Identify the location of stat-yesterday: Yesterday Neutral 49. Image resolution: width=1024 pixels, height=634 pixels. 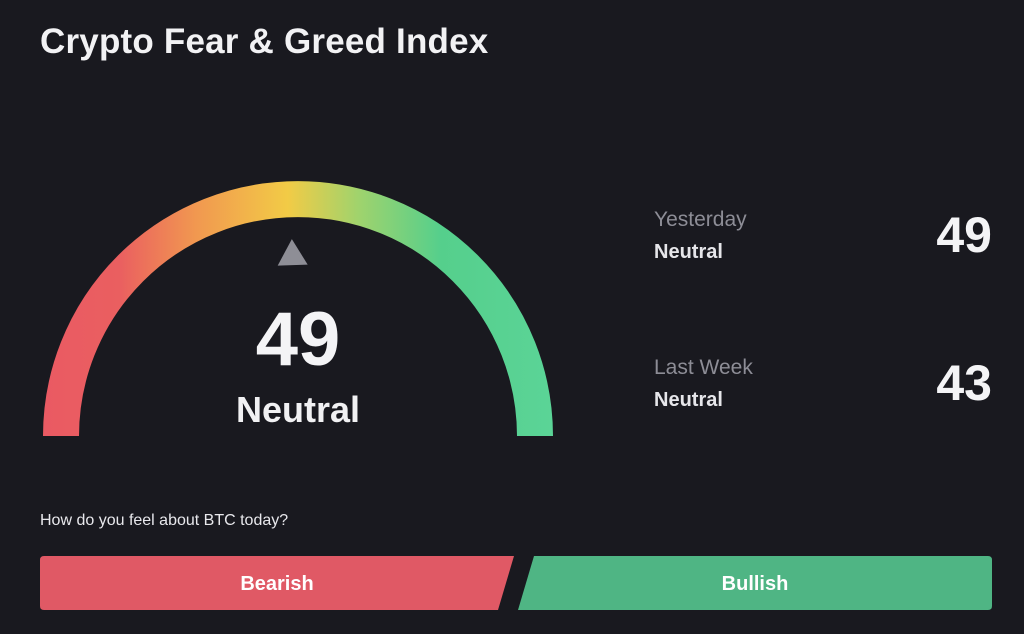
(824, 243).